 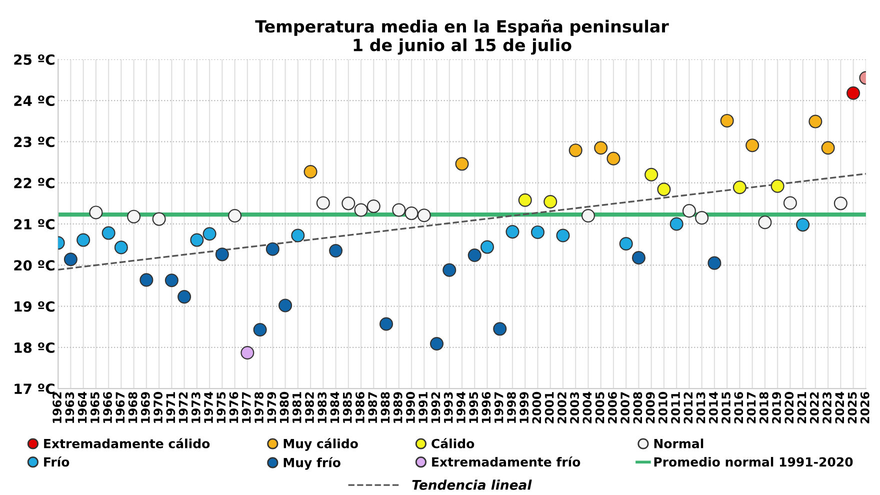 What do you see at coordinates (511, 407) in the screenshot?
I see `x-tick-label: 1998` at bounding box center [511, 407].